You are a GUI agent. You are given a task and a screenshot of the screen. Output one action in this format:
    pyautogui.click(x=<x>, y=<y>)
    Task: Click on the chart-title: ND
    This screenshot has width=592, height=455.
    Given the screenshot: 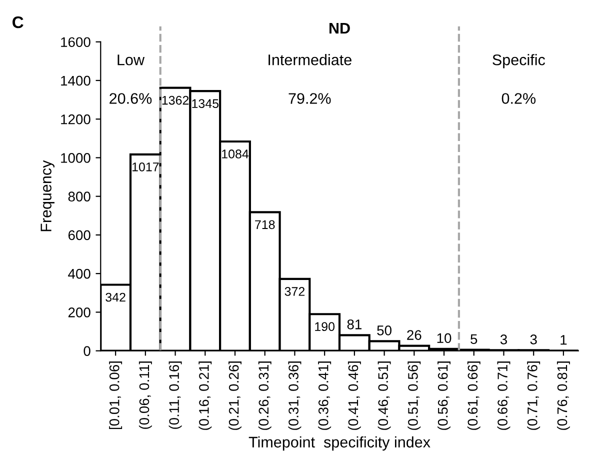 What is the action you would take?
    pyautogui.click(x=340, y=28)
    